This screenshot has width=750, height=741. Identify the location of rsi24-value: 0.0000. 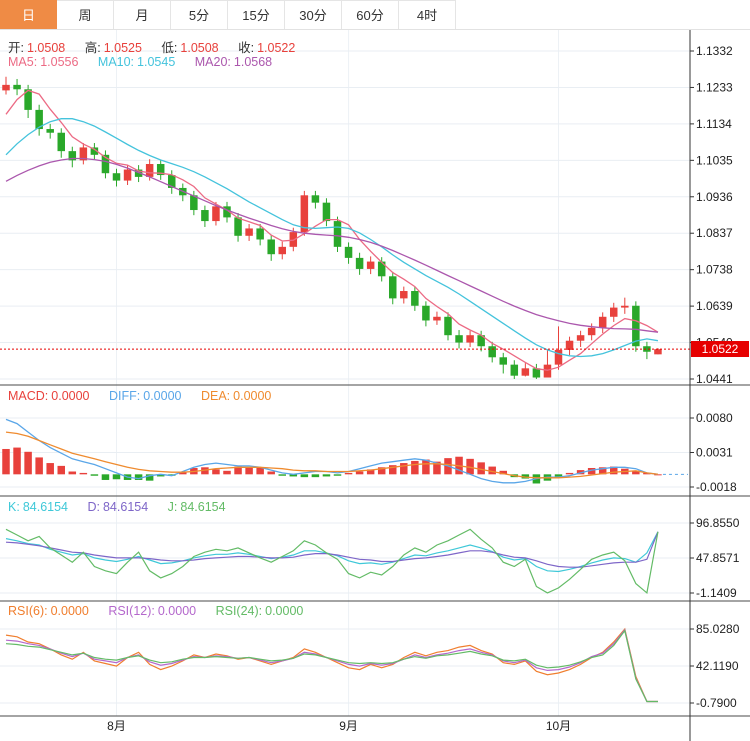
(284, 611).